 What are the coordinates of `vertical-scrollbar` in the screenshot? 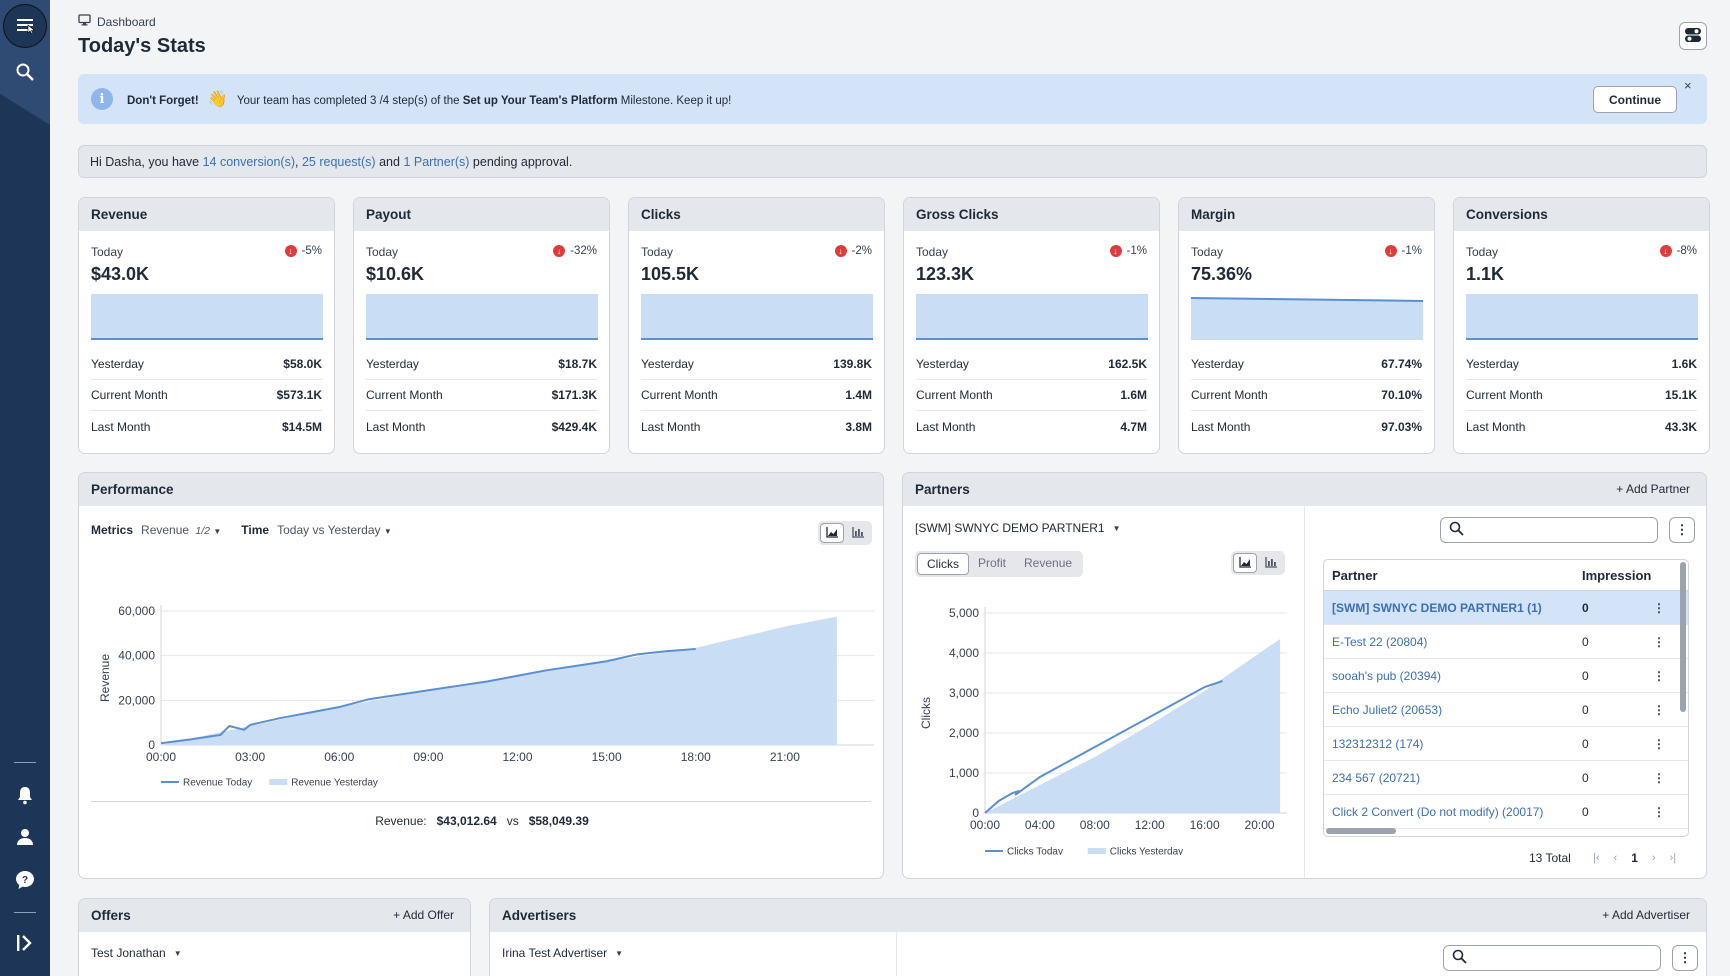 It's located at (1683, 637).